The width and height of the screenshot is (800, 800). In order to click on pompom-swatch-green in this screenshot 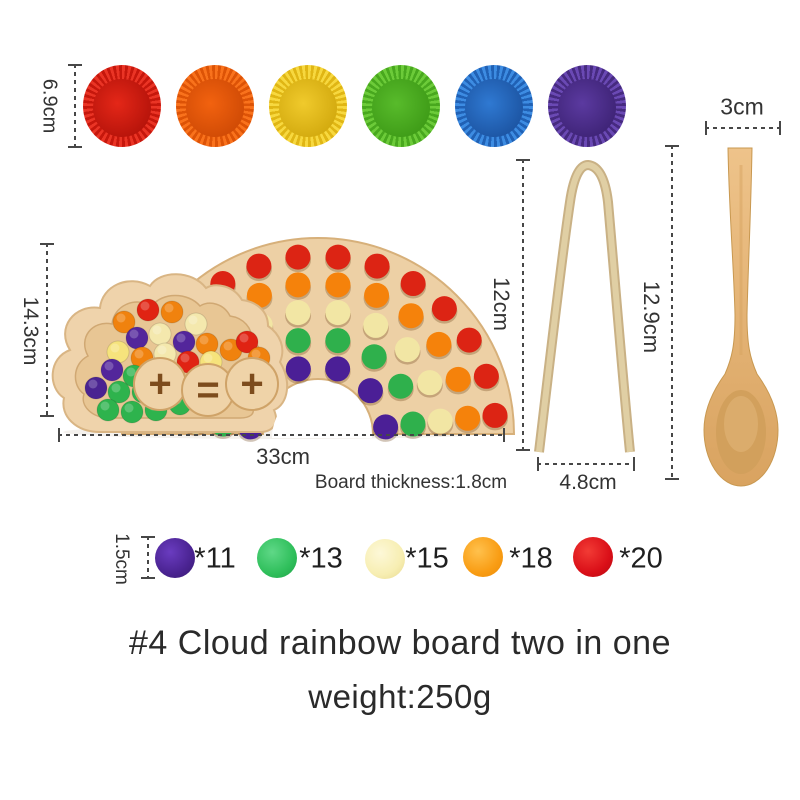, I will do `click(277, 558)`.